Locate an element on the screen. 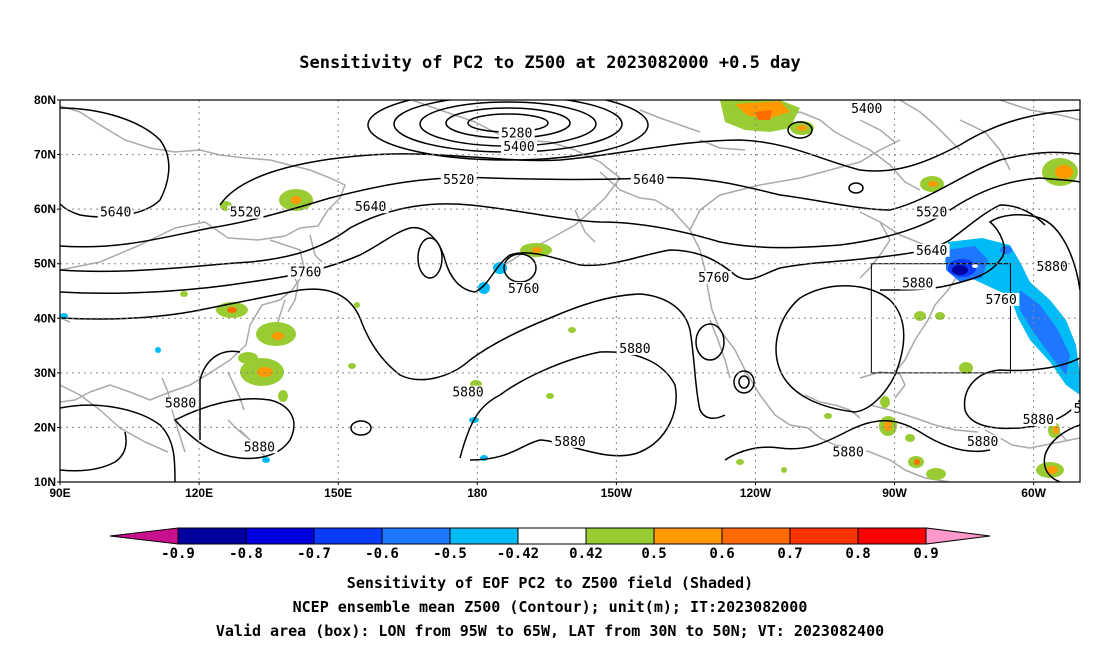 Image resolution: width=1100 pixels, height=650 pixels. contour-label: 5280 is located at coordinates (516, 133).